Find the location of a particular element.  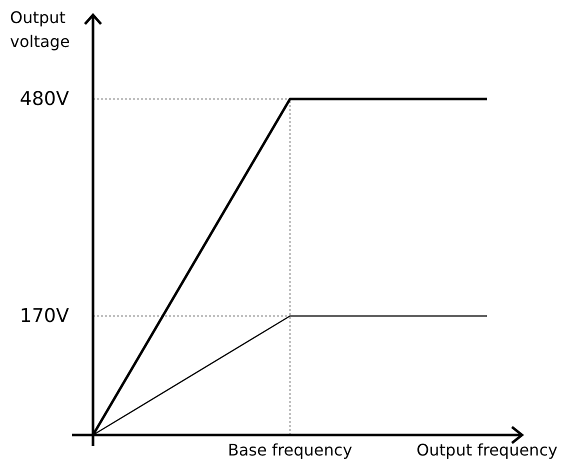

y-axis-title: Output voltage is located at coordinates (40, 29).